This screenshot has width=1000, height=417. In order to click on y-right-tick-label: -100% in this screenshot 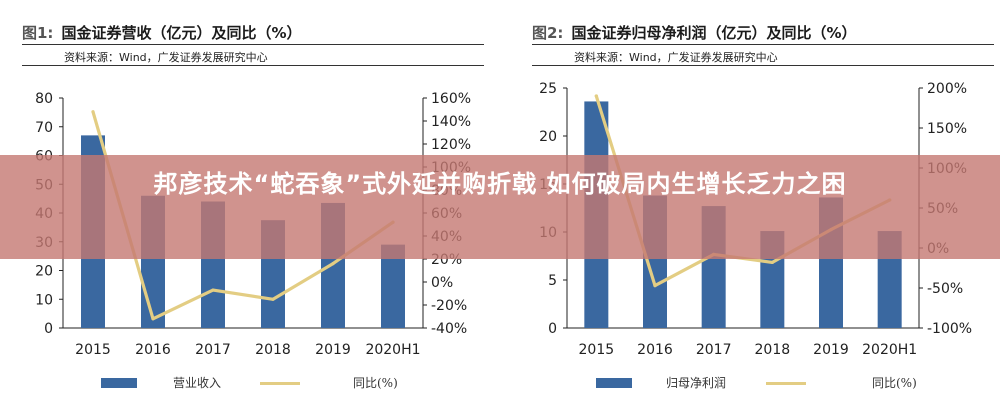, I will do `click(949, 329)`.